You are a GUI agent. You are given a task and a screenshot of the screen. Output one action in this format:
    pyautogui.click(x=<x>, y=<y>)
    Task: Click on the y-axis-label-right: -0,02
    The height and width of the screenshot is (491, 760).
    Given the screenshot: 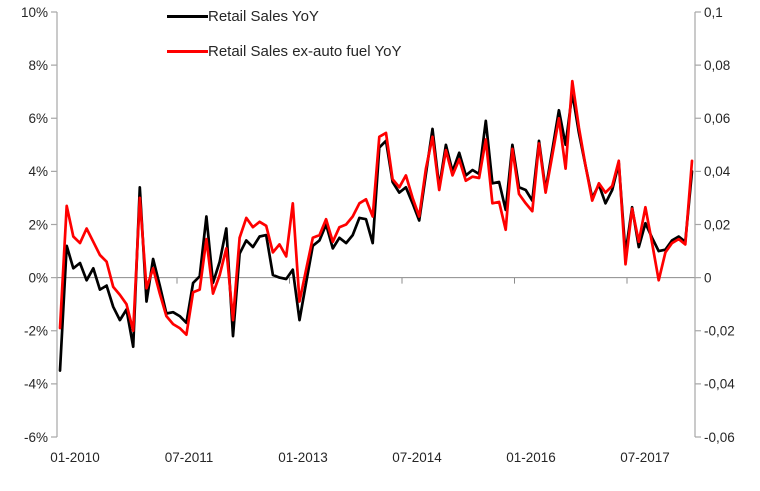 What is the action you would take?
    pyautogui.click(x=719, y=331)
    